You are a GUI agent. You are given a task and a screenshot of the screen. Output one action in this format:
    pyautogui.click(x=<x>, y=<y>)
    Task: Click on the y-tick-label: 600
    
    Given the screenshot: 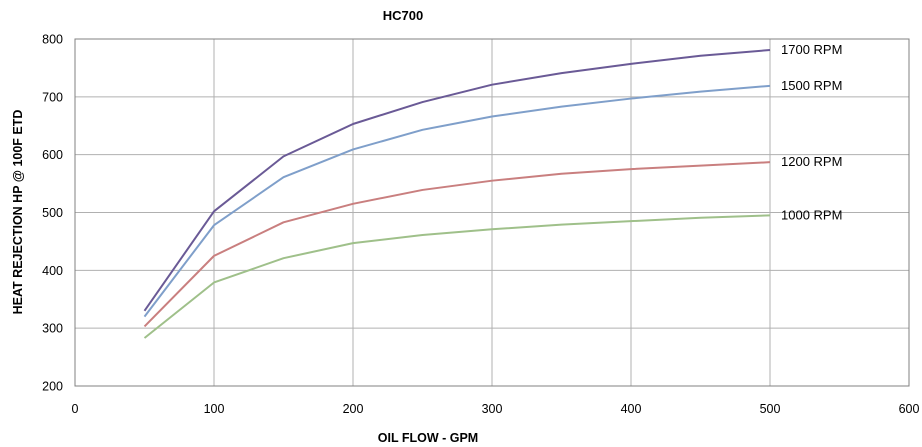 What is the action you would take?
    pyautogui.click(x=52, y=155)
    